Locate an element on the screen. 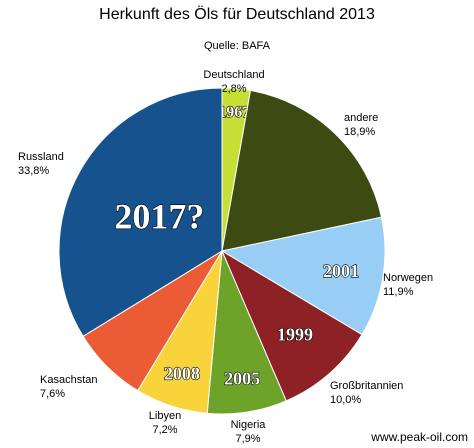 Image resolution: width=474 pixels, height=448 pixels. slice-label-andere: andere 18,9% is located at coordinates (361, 125).